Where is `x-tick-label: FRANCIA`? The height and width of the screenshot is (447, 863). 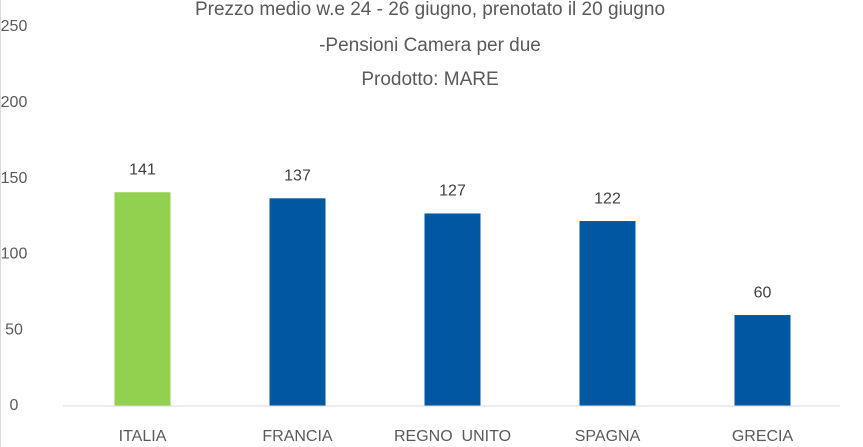 x-tick-label: FRANCIA is located at coordinates (297, 436).